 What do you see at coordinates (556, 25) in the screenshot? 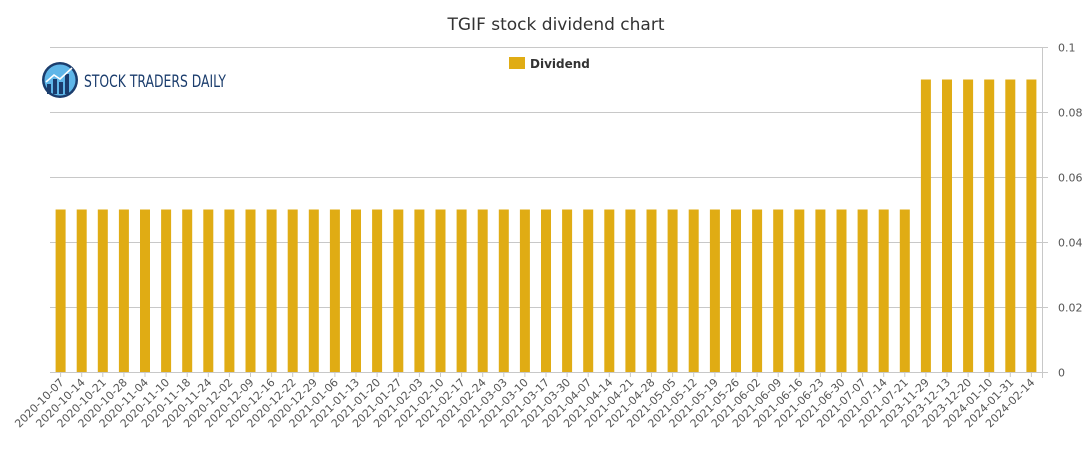
I see `chart-title: TGIF stock dividend chart` at bounding box center [556, 25].